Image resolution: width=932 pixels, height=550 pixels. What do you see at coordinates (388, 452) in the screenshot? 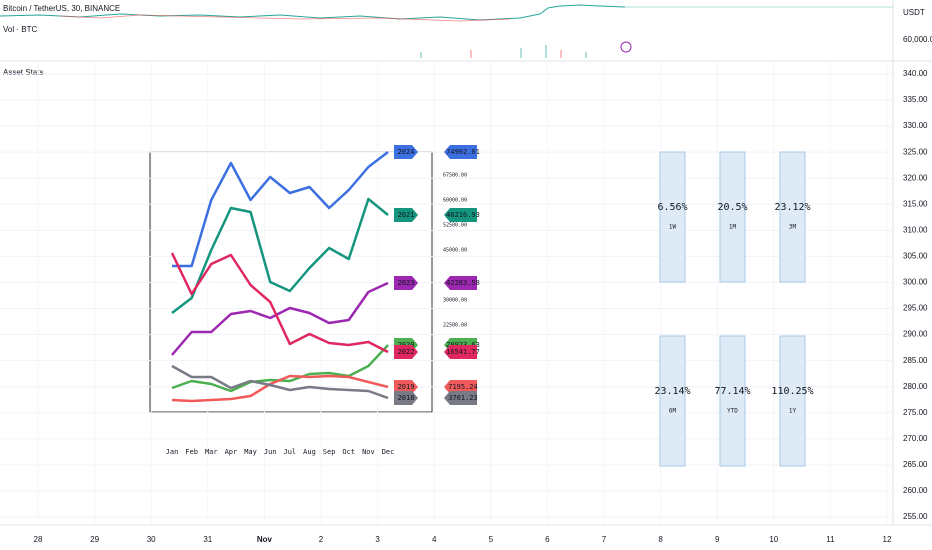
I see `x-tick-label: Dec` at bounding box center [388, 452].